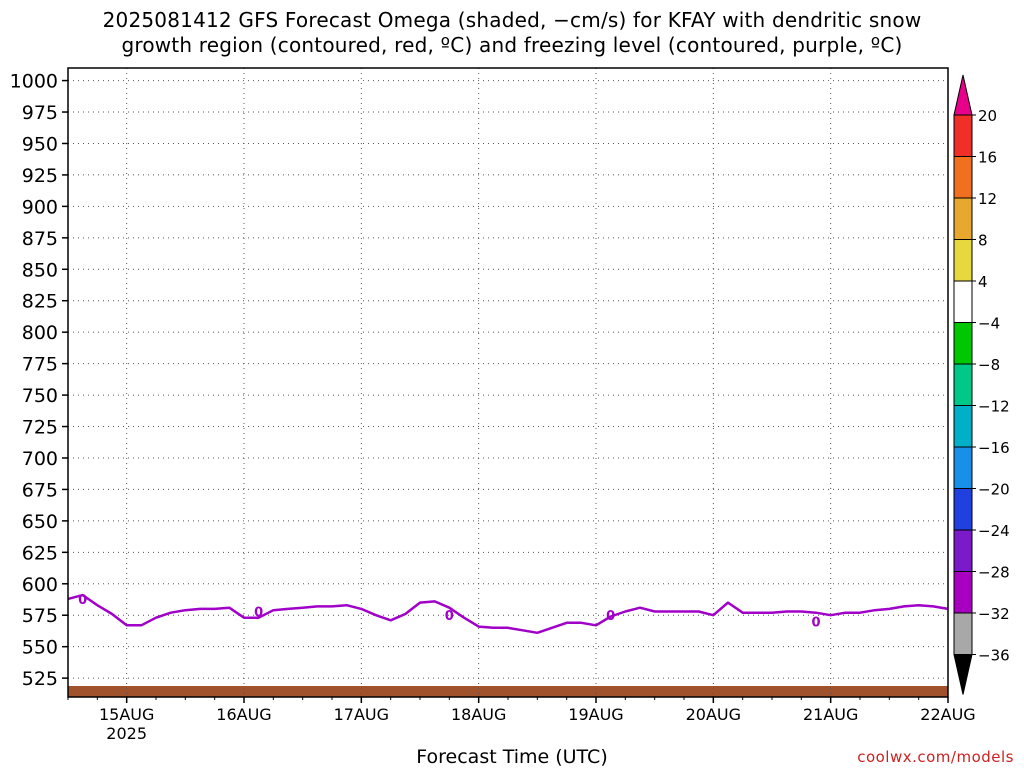 This screenshot has width=1024, height=768. Describe the element at coordinates (40, 522) in the screenshot. I see `y-tick-label: 650` at that location.